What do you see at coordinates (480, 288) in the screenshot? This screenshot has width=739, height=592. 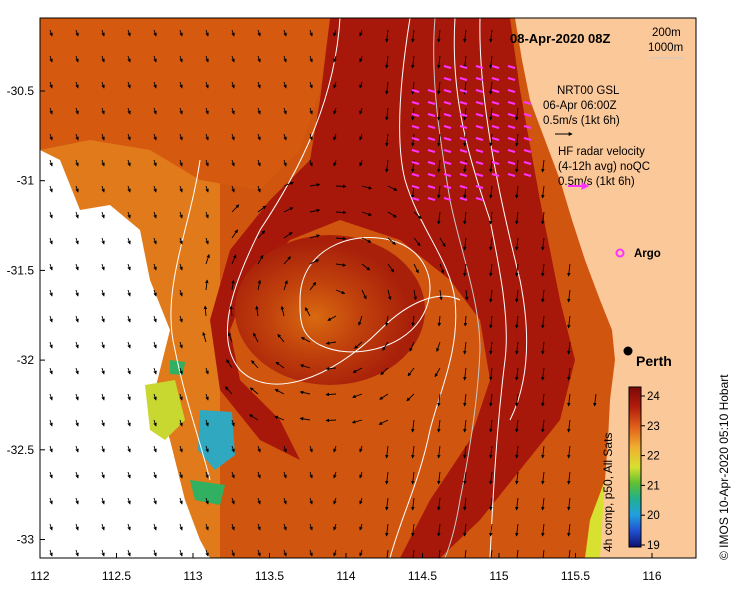 I see `contour-200m-b` at bounding box center [480, 288].